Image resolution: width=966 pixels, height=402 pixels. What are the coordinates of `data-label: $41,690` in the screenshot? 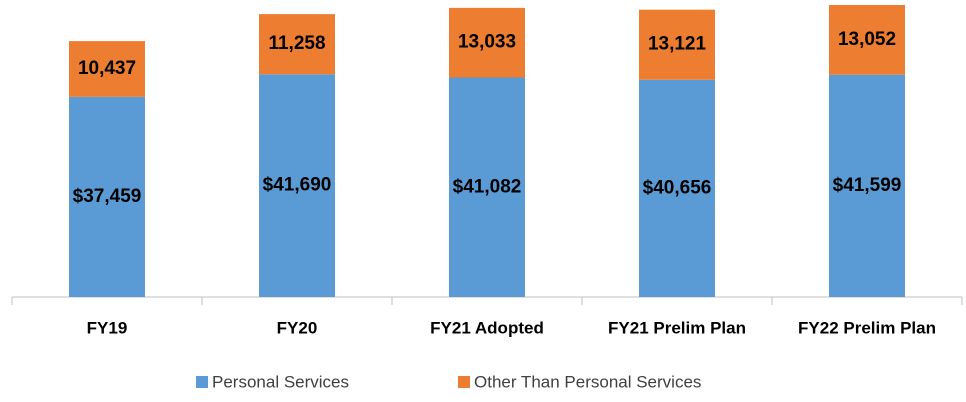 It's located at (297, 185).